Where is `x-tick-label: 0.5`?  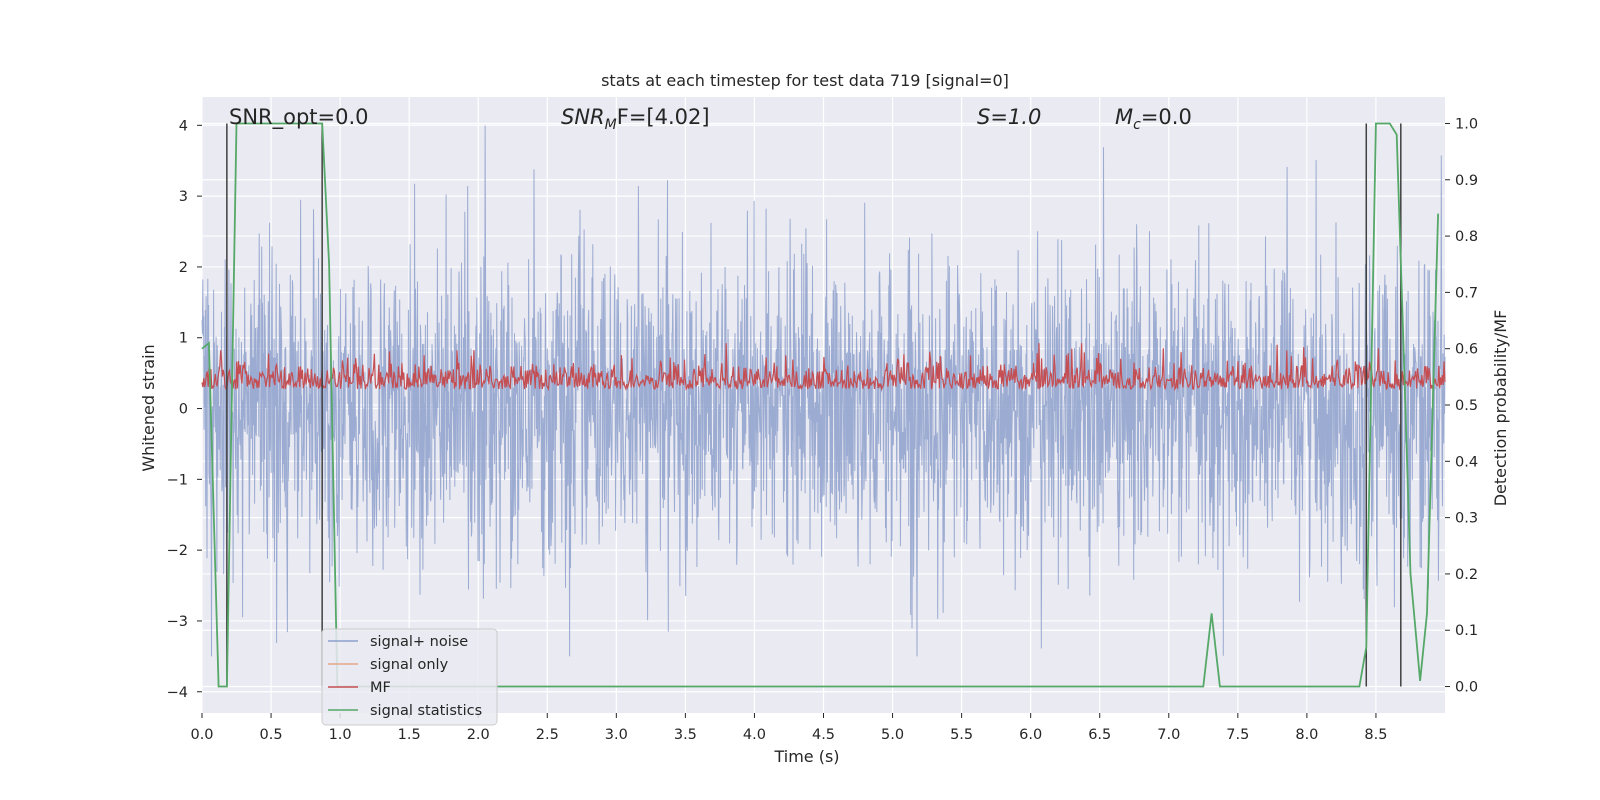 x-tick-label: 0.5 is located at coordinates (271, 735).